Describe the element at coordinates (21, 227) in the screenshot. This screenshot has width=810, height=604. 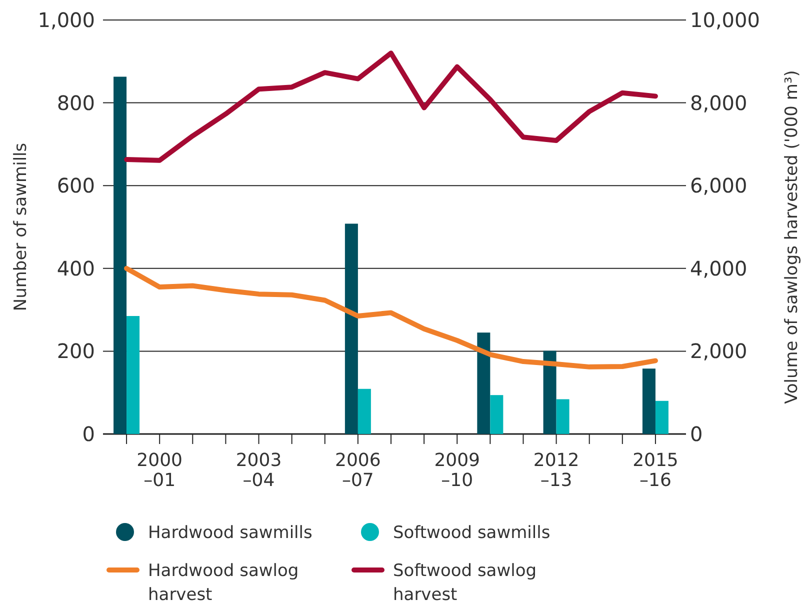
I see `y-axis-title: Number of sawmills` at that location.